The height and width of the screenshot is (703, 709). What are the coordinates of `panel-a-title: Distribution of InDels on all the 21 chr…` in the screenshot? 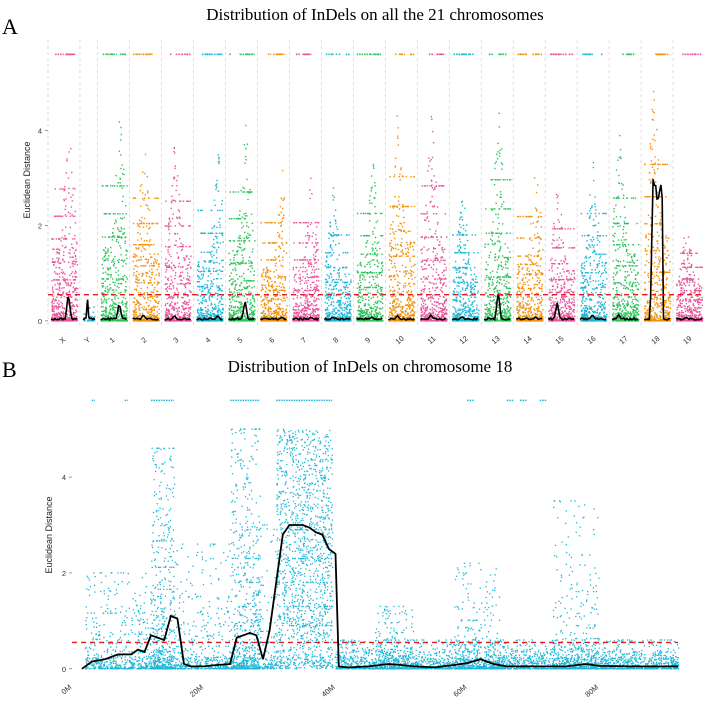 It's located at (375, 14).